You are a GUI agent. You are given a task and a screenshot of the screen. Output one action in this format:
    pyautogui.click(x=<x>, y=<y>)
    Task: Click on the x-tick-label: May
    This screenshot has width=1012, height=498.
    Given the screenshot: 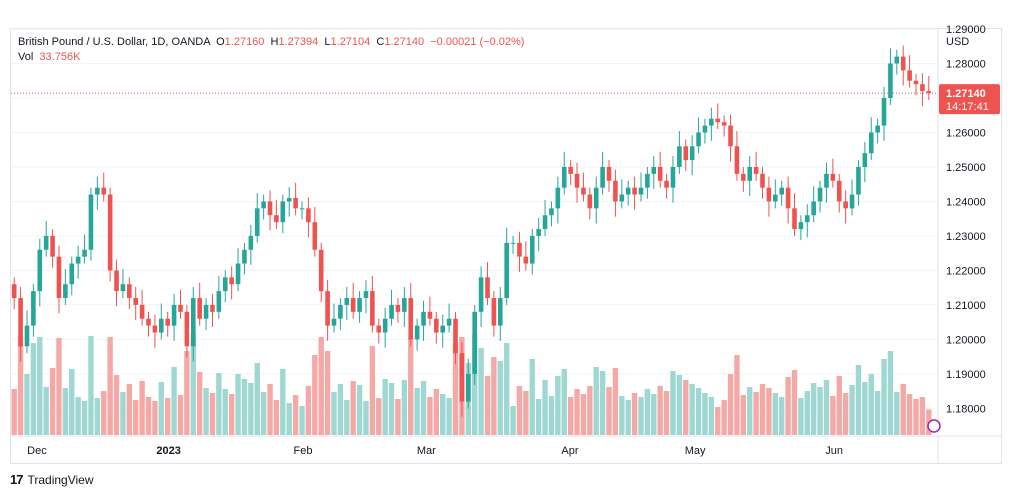 What is the action you would take?
    pyautogui.click(x=695, y=451)
    